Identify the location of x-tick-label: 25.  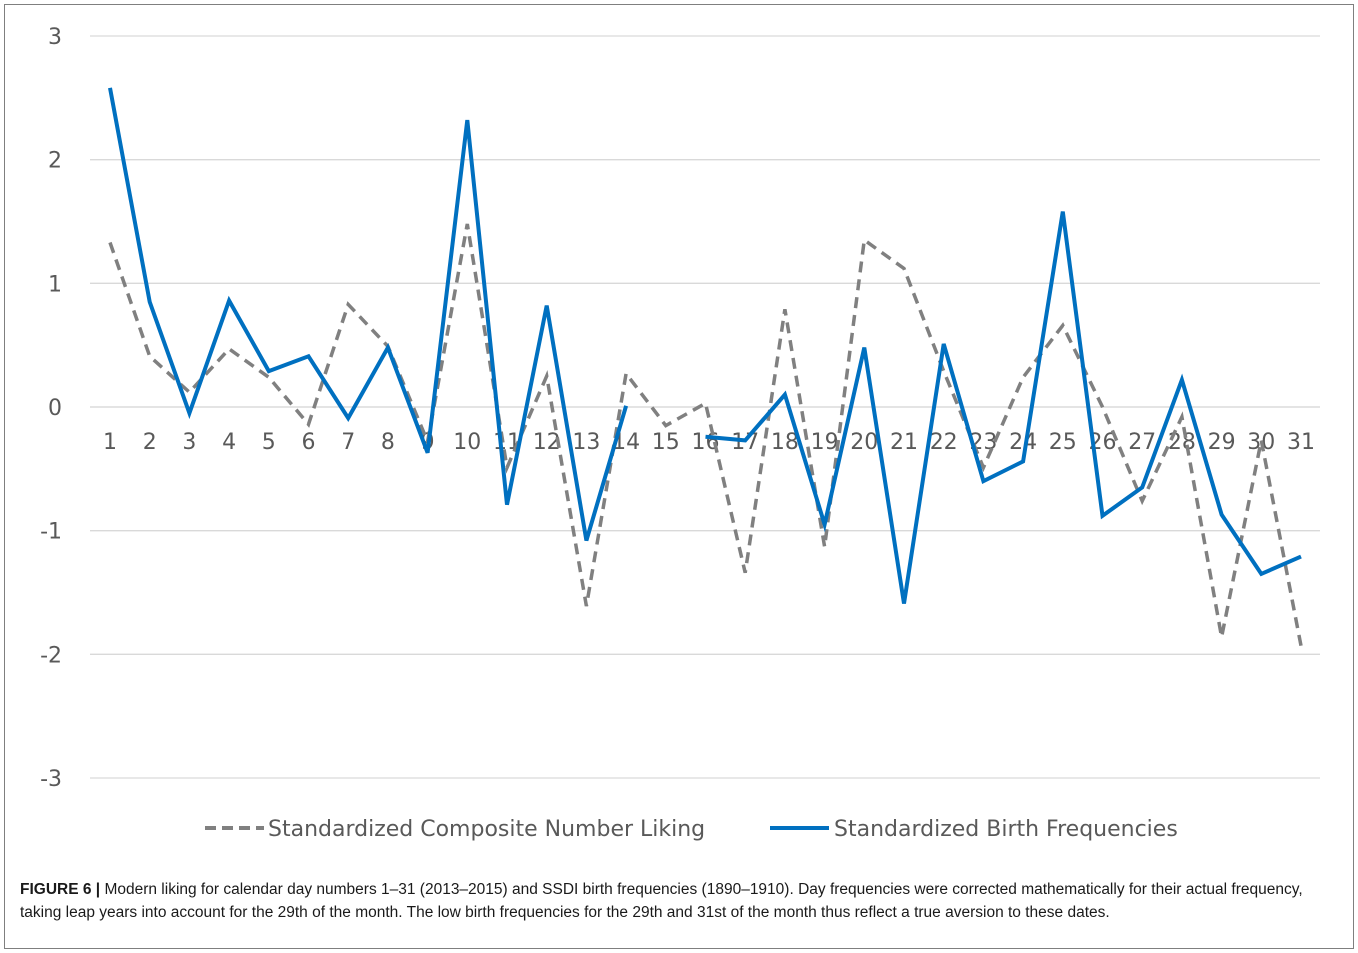
(1063, 442).